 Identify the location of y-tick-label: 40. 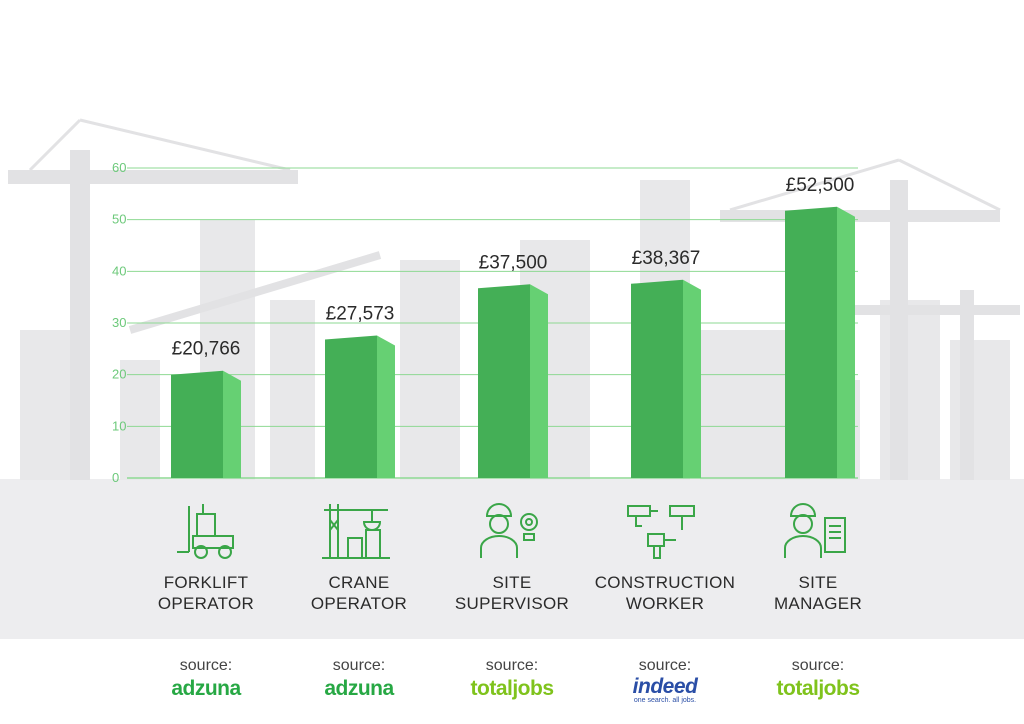
(119, 270).